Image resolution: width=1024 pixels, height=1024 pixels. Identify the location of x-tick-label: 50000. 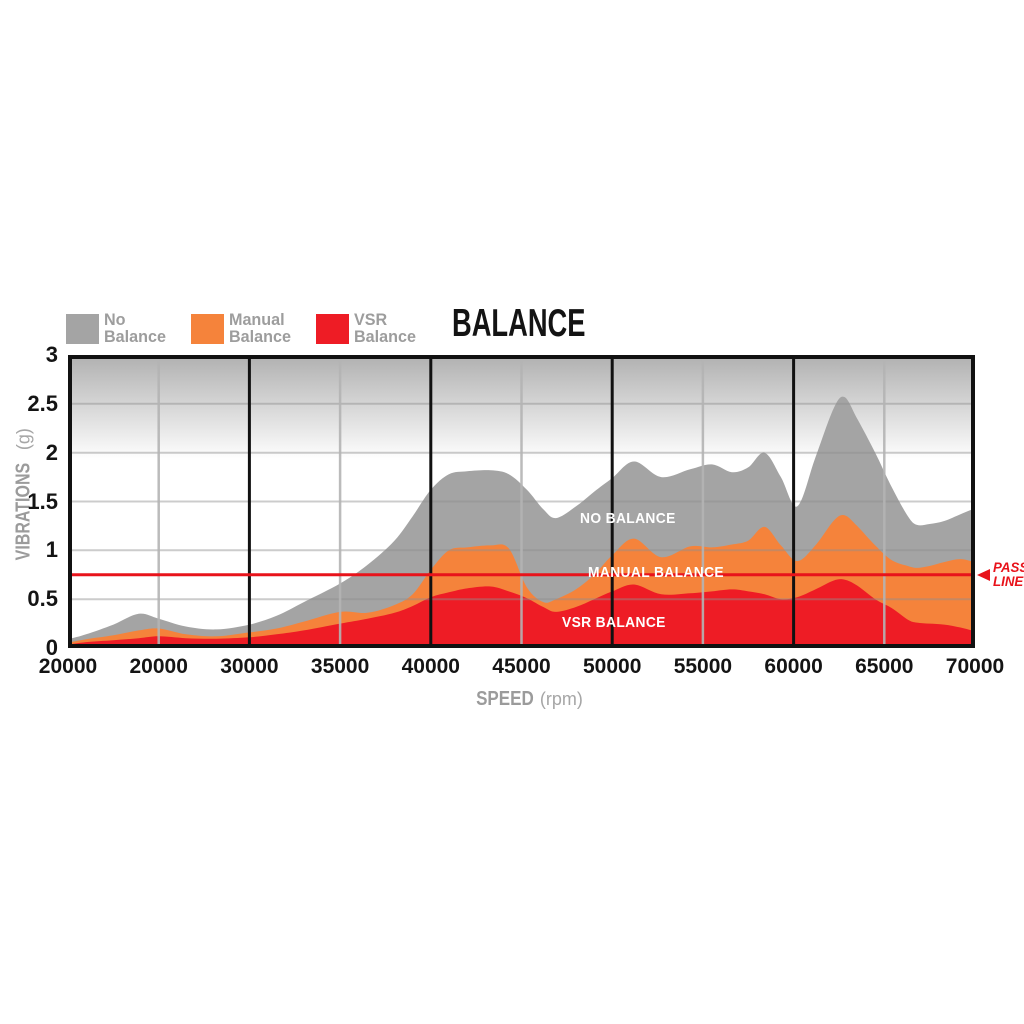
(612, 666).